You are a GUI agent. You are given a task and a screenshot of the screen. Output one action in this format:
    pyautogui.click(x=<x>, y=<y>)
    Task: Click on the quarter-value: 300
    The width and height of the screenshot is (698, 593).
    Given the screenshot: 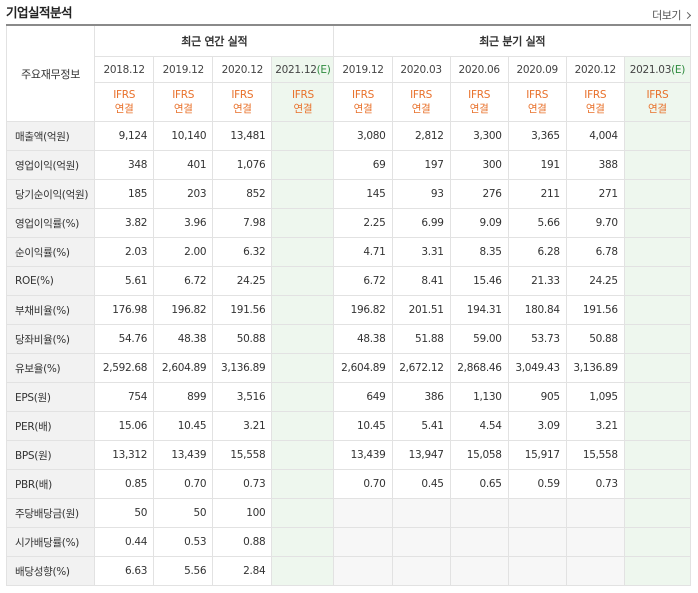 What is the action you would take?
    pyautogui.click(x=479, y=165)
    